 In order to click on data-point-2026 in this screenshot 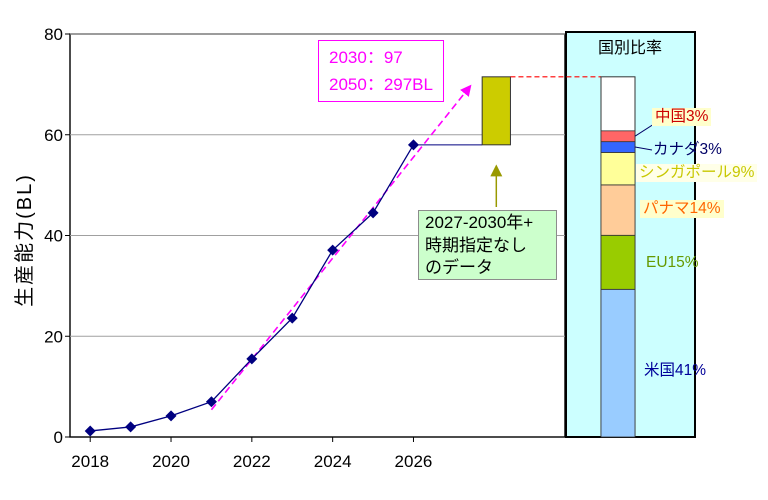, I will do `click(413, 145)`.